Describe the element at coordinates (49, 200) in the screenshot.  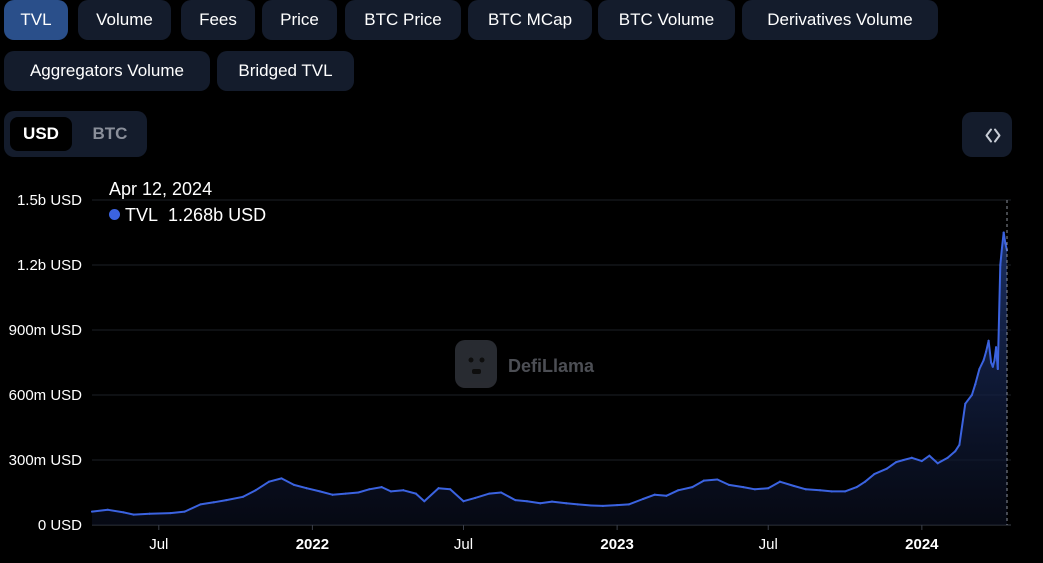
I see `y-tick-label: 1.5b USD` at that location.